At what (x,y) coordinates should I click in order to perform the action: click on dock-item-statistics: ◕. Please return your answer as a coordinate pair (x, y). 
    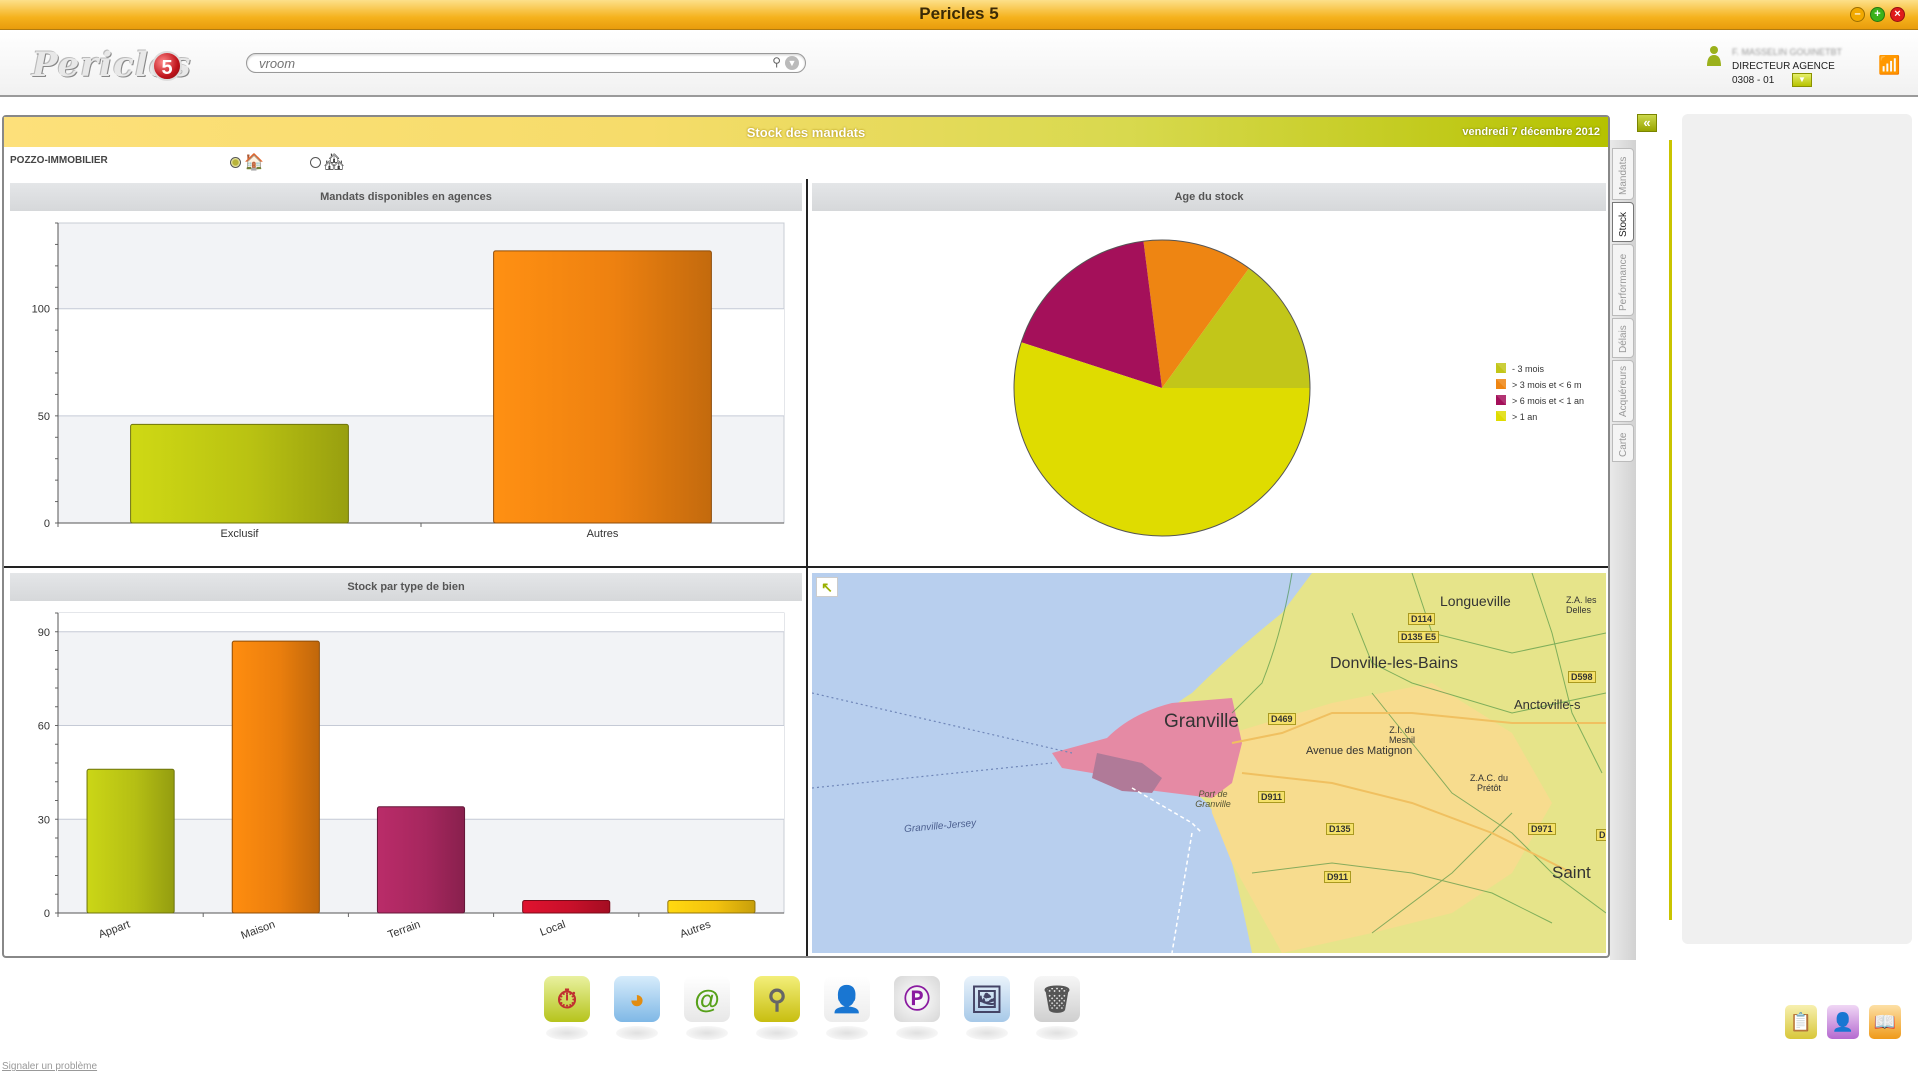
    Looking at the image, I should click on (637, 1007).